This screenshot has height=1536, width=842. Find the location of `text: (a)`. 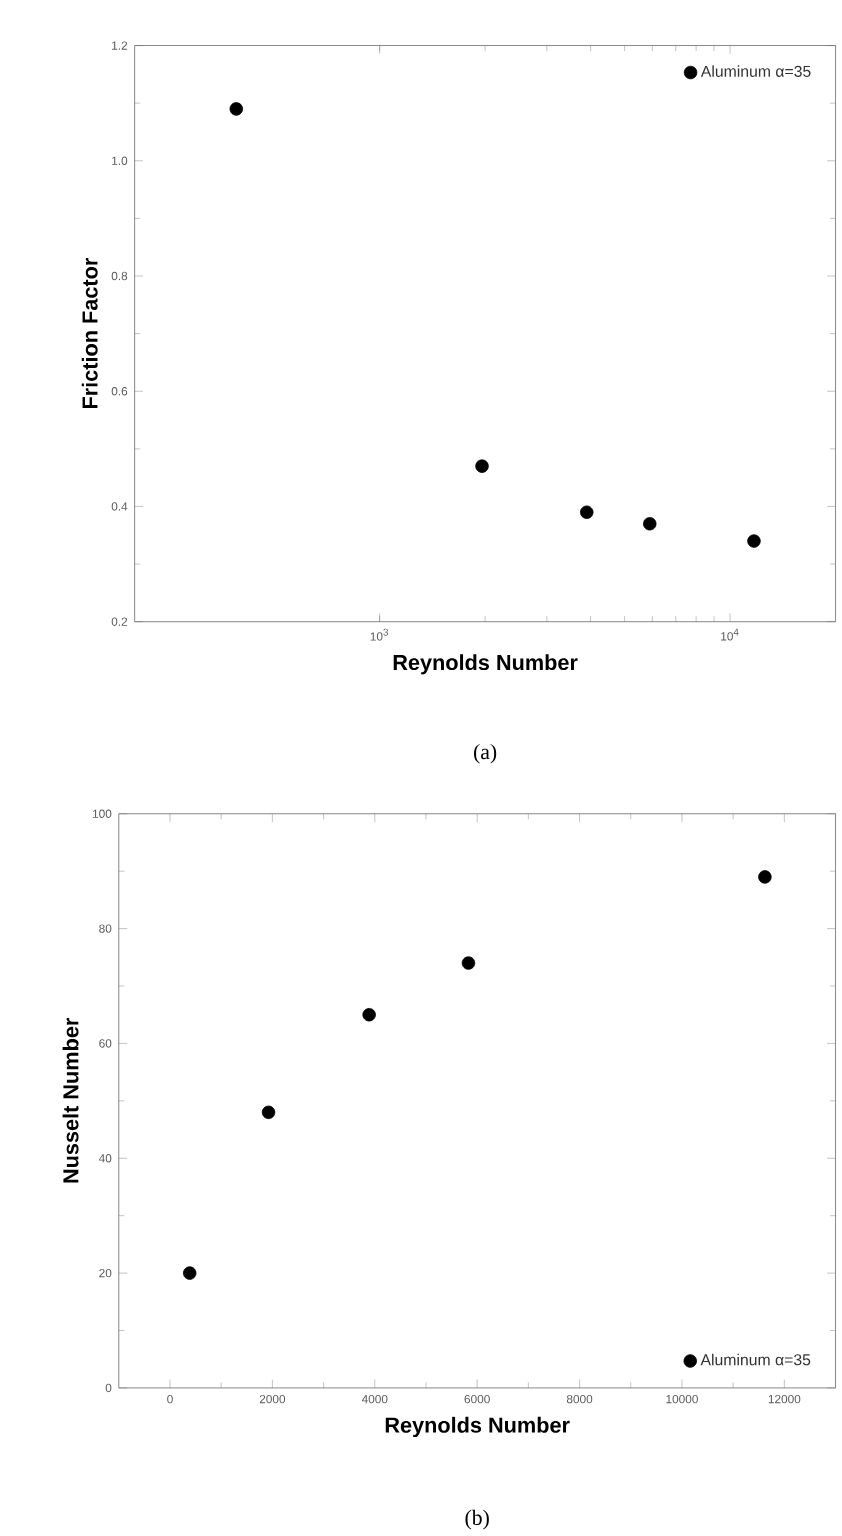

text: (a) is located at coordinates (485, 753).